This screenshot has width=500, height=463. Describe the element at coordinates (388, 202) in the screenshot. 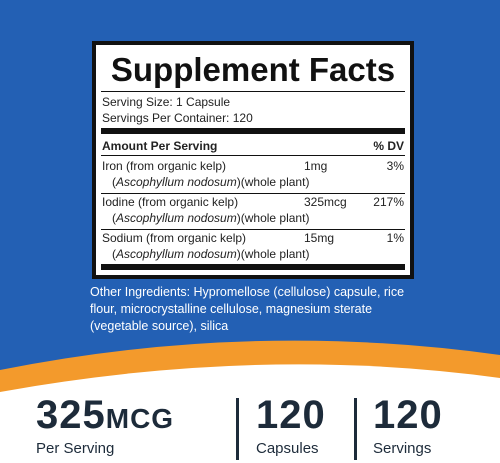

I see `daily-value: 217%` at that location.